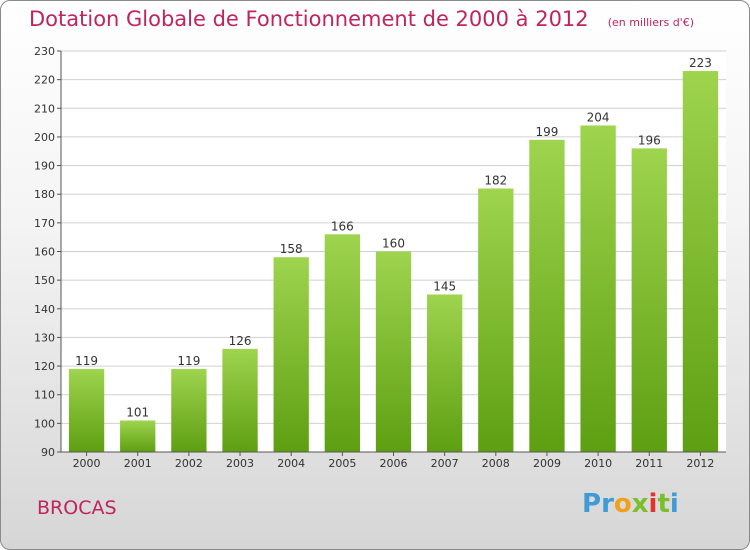 The width and height of the screenshot is (750, 550). What do you see at coordinates (394, 463) in the screenshot?
I see `x-tick-label: 2006` at bounding box center [394, 463].